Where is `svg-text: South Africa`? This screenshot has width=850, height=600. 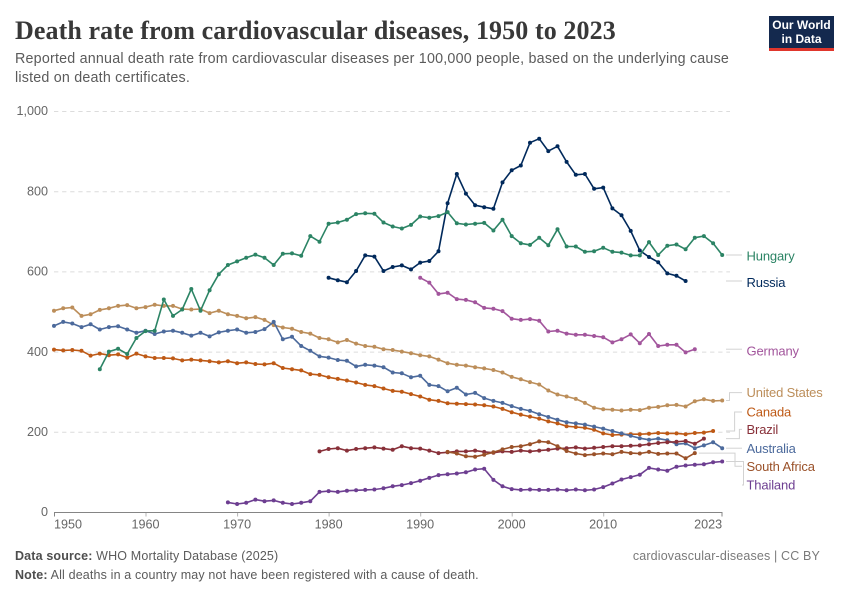
svg-text: South Africa is located at coordinates (781, 466).